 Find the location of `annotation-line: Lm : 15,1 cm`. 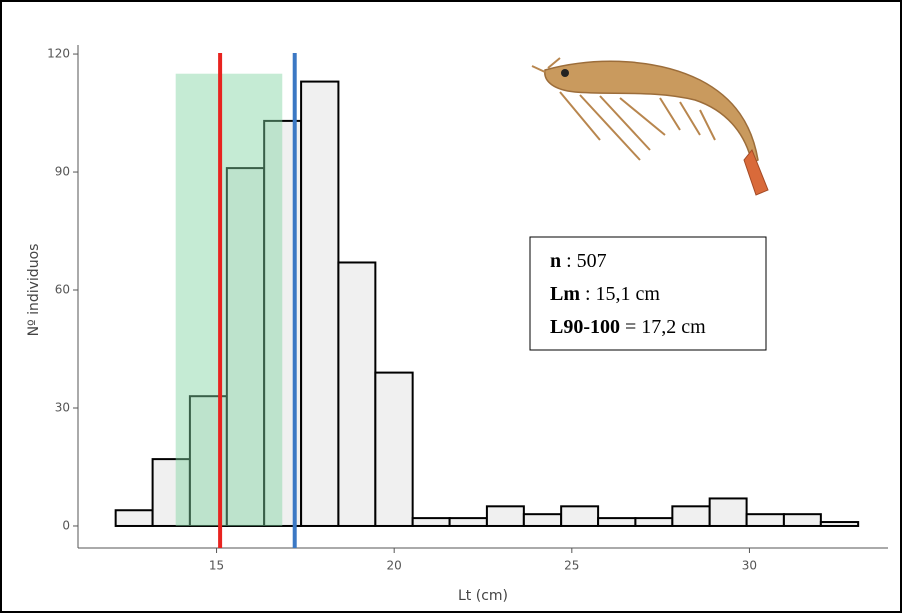

annotation-line: Lm : 15,1 cm is located at coordinates (605, 294).